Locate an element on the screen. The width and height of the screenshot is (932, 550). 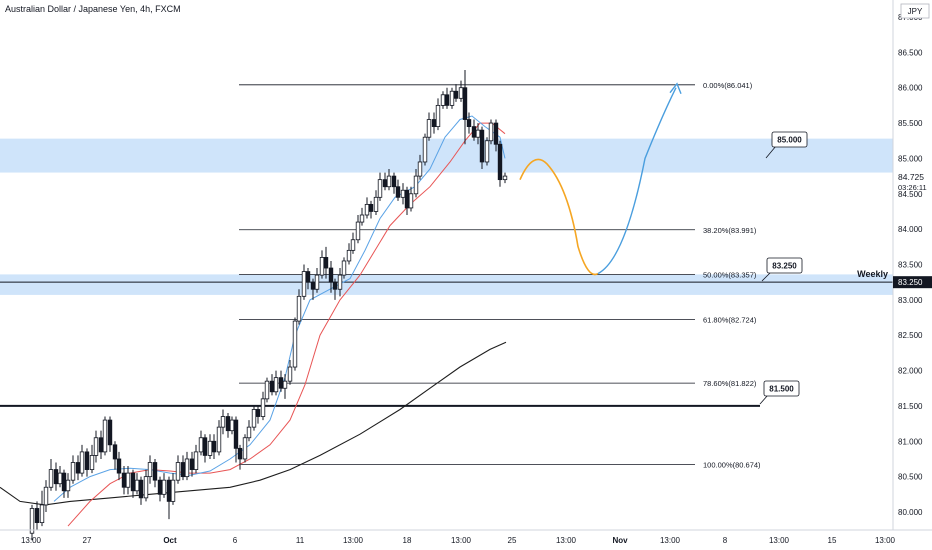
y-tick-label-7: 83.500 is located at coordinates (910, 265).